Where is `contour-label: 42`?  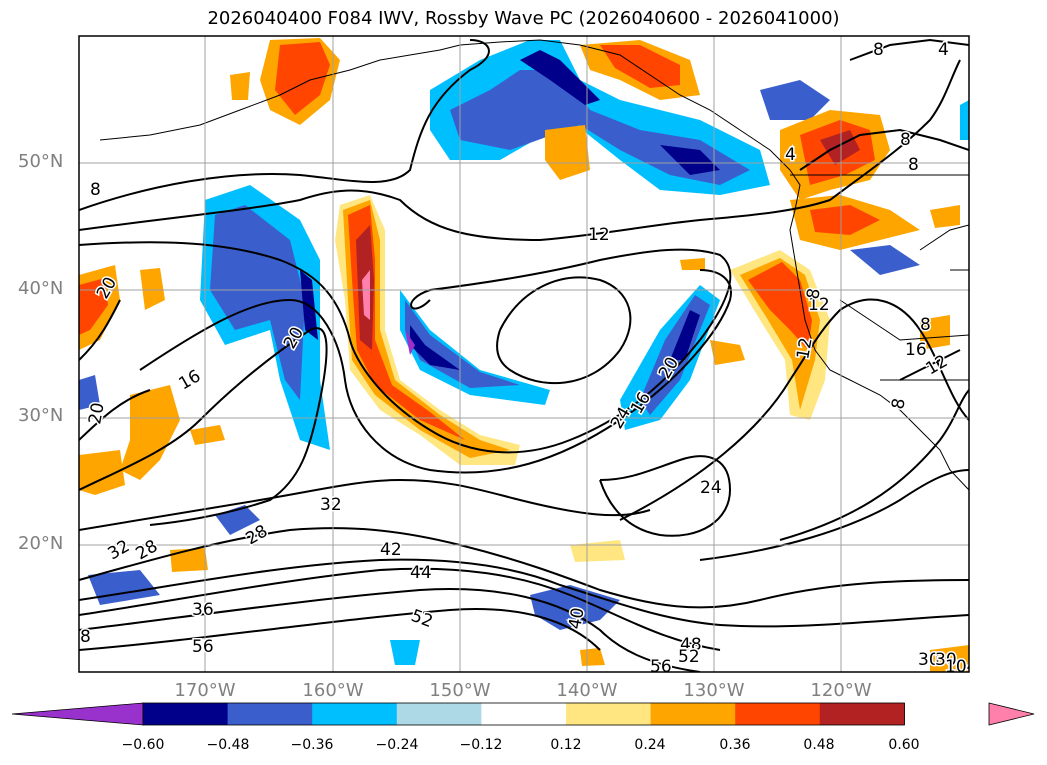 contour-label: 42 is located at coordinates (391, 550).